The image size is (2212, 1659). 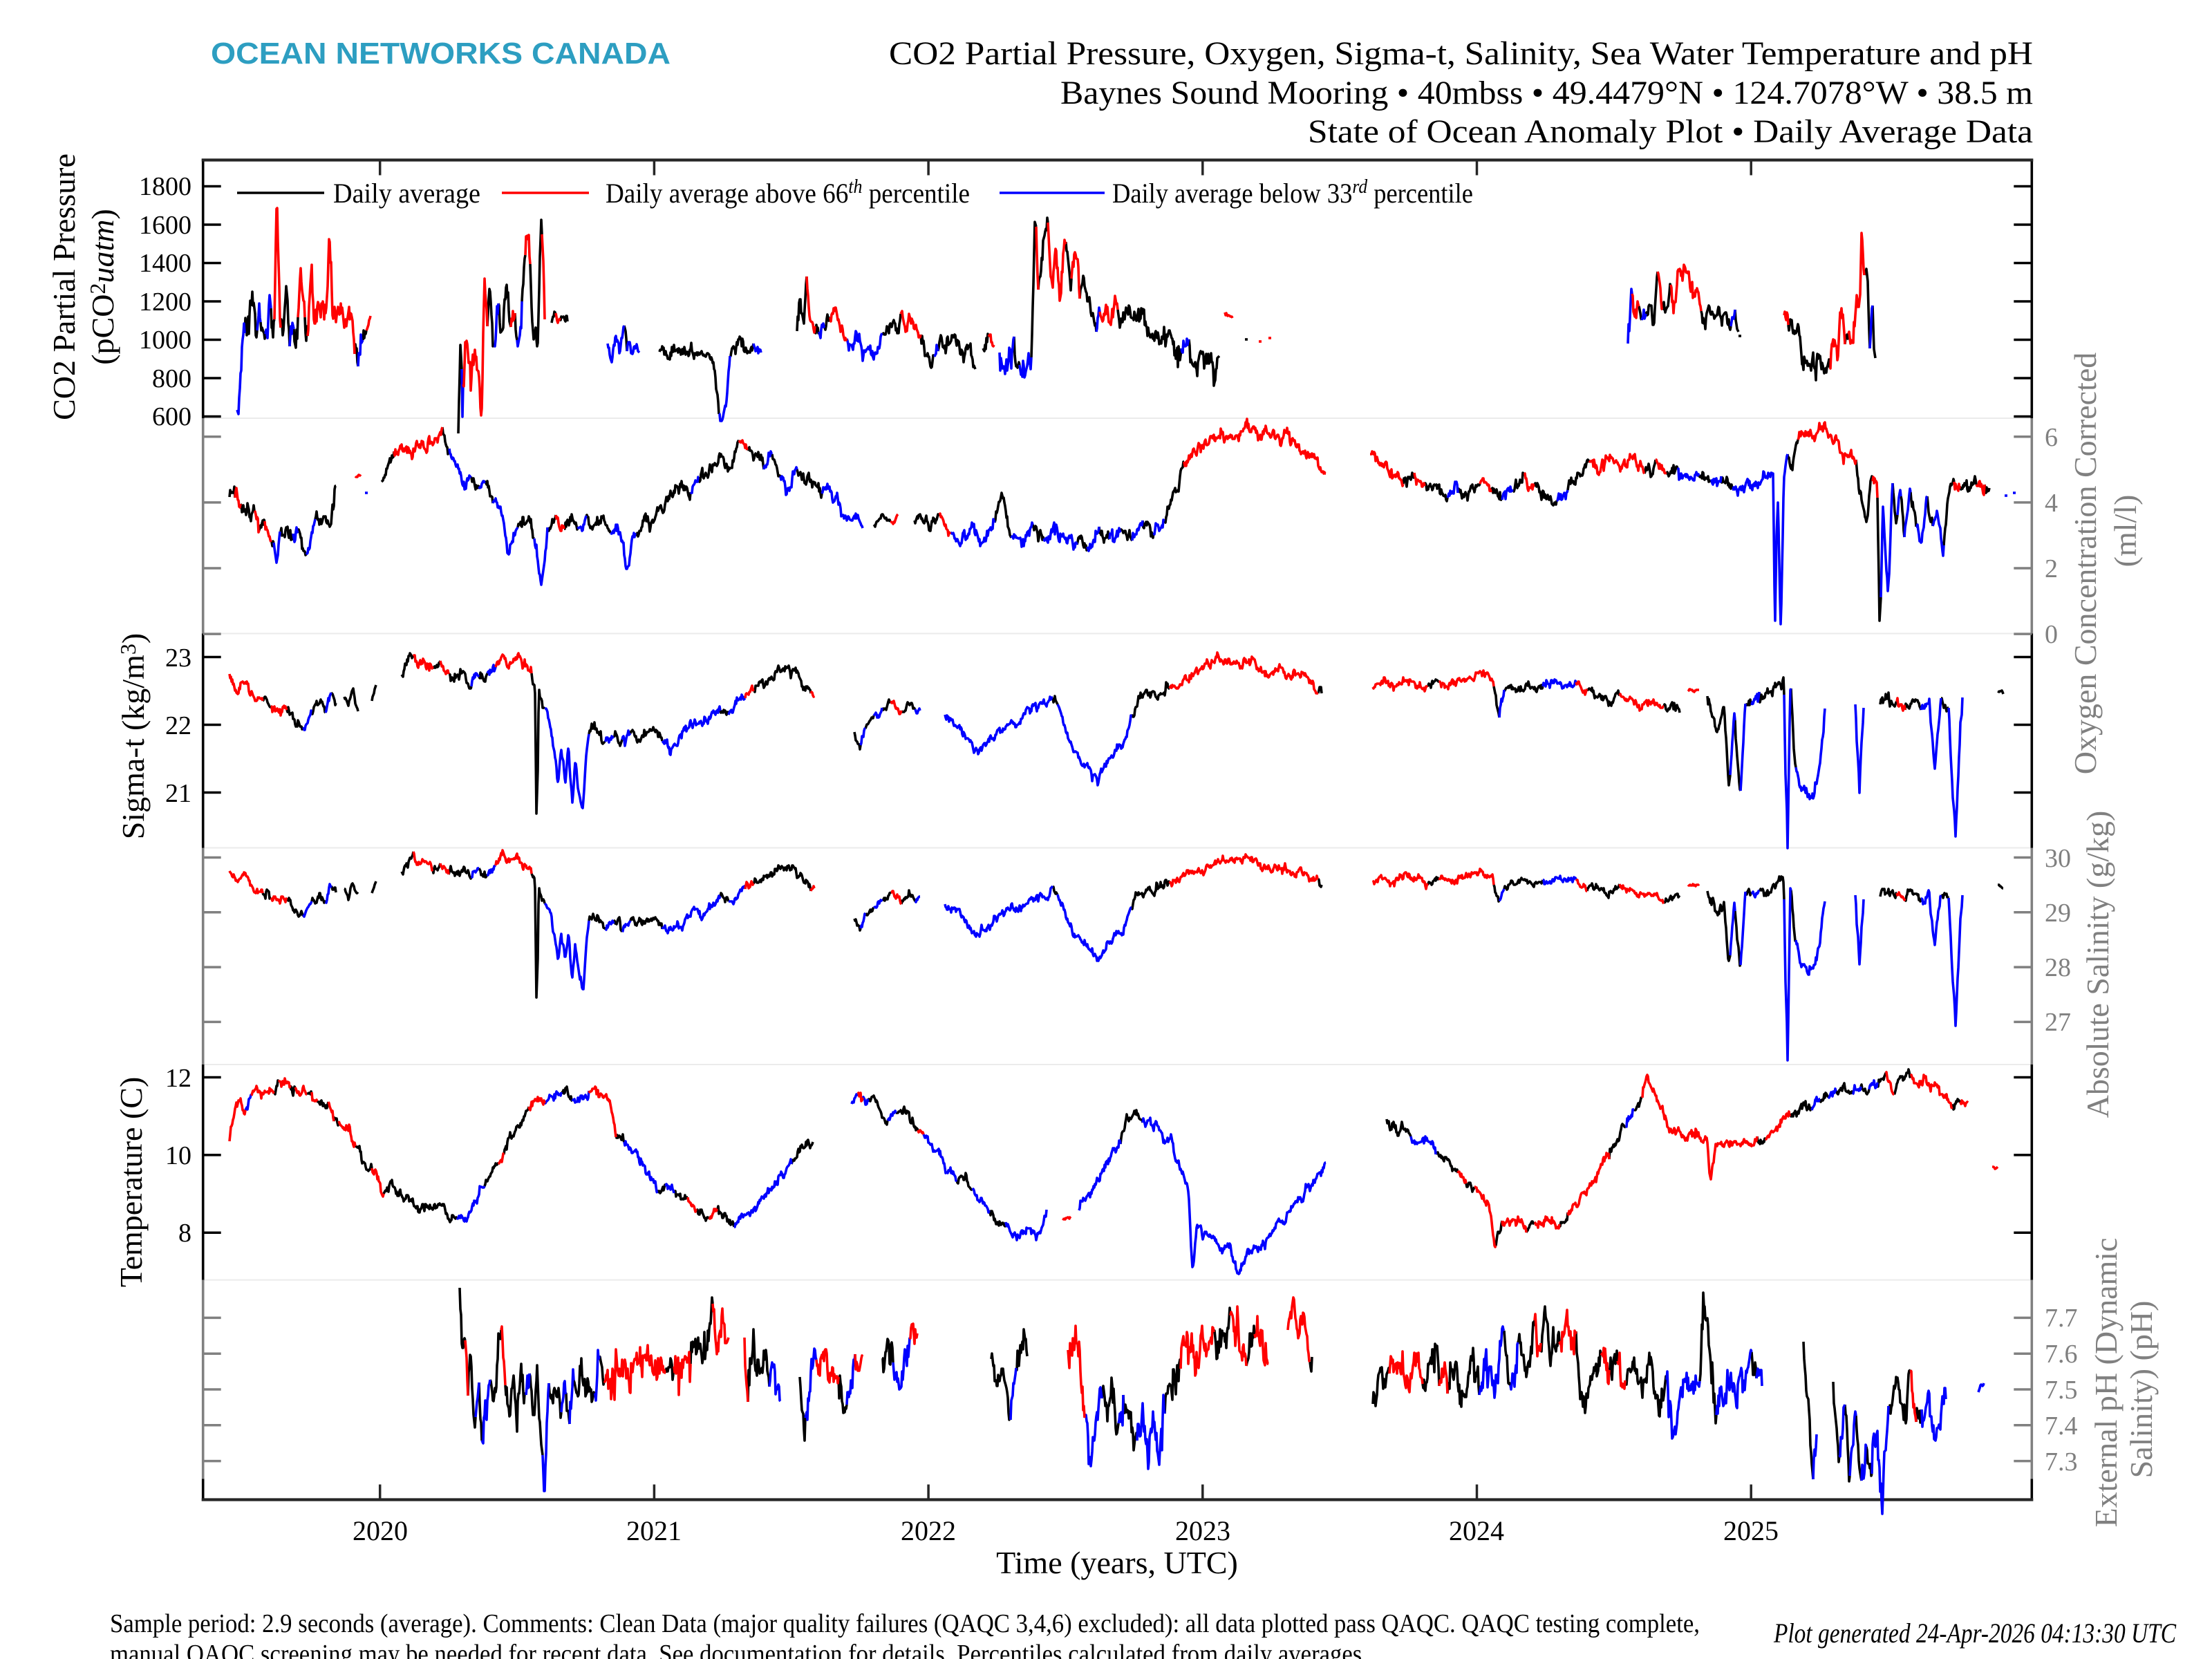 What do you see at coordinates (184, 1234) in the screenshot?
I see `svg-text: 8` at bounding box center [184, 1234].